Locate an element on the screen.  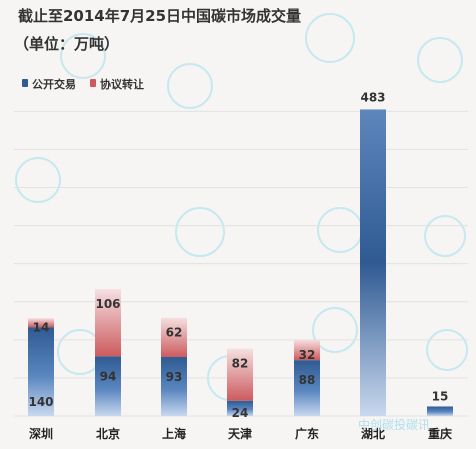
watermark-text: 中创碳投碳讯 is located at coordinates (394, 424).